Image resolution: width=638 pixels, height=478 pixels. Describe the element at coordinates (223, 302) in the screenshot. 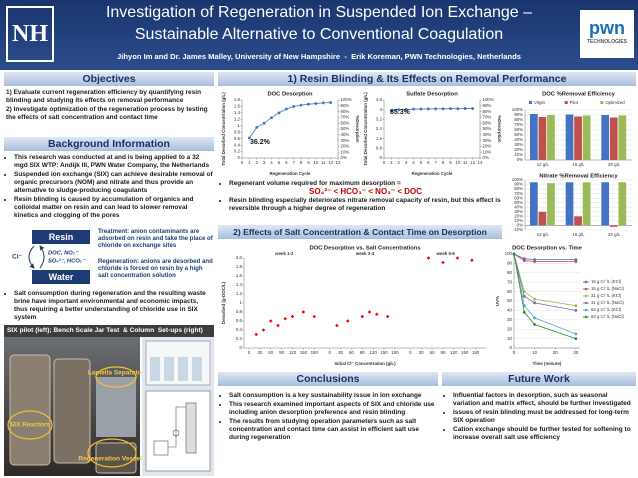

I see `y-axis-label: Desorbed (g-DOC/L)` at that location.